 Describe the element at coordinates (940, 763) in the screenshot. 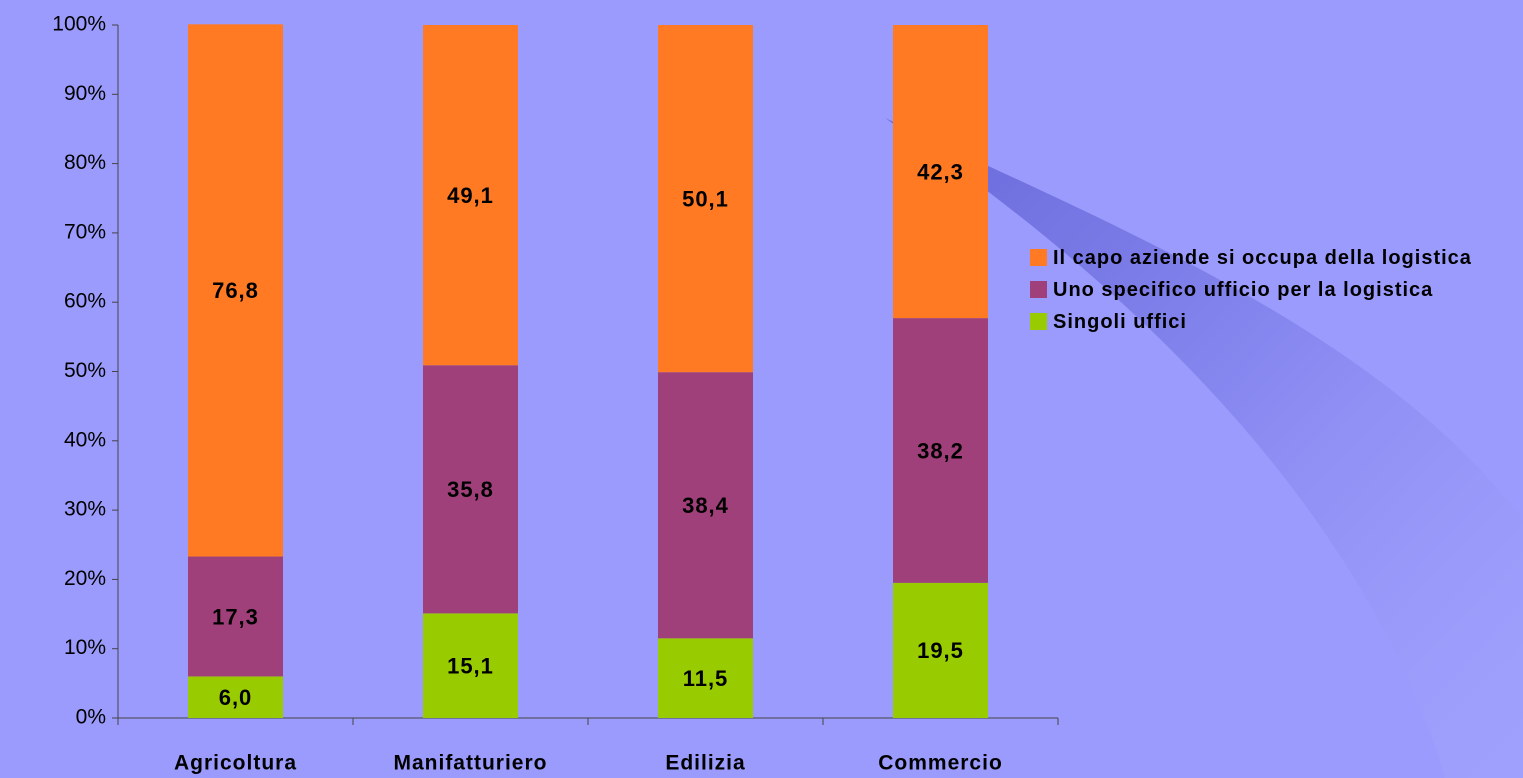

I see `x-tick-label: Commercio` at that location.